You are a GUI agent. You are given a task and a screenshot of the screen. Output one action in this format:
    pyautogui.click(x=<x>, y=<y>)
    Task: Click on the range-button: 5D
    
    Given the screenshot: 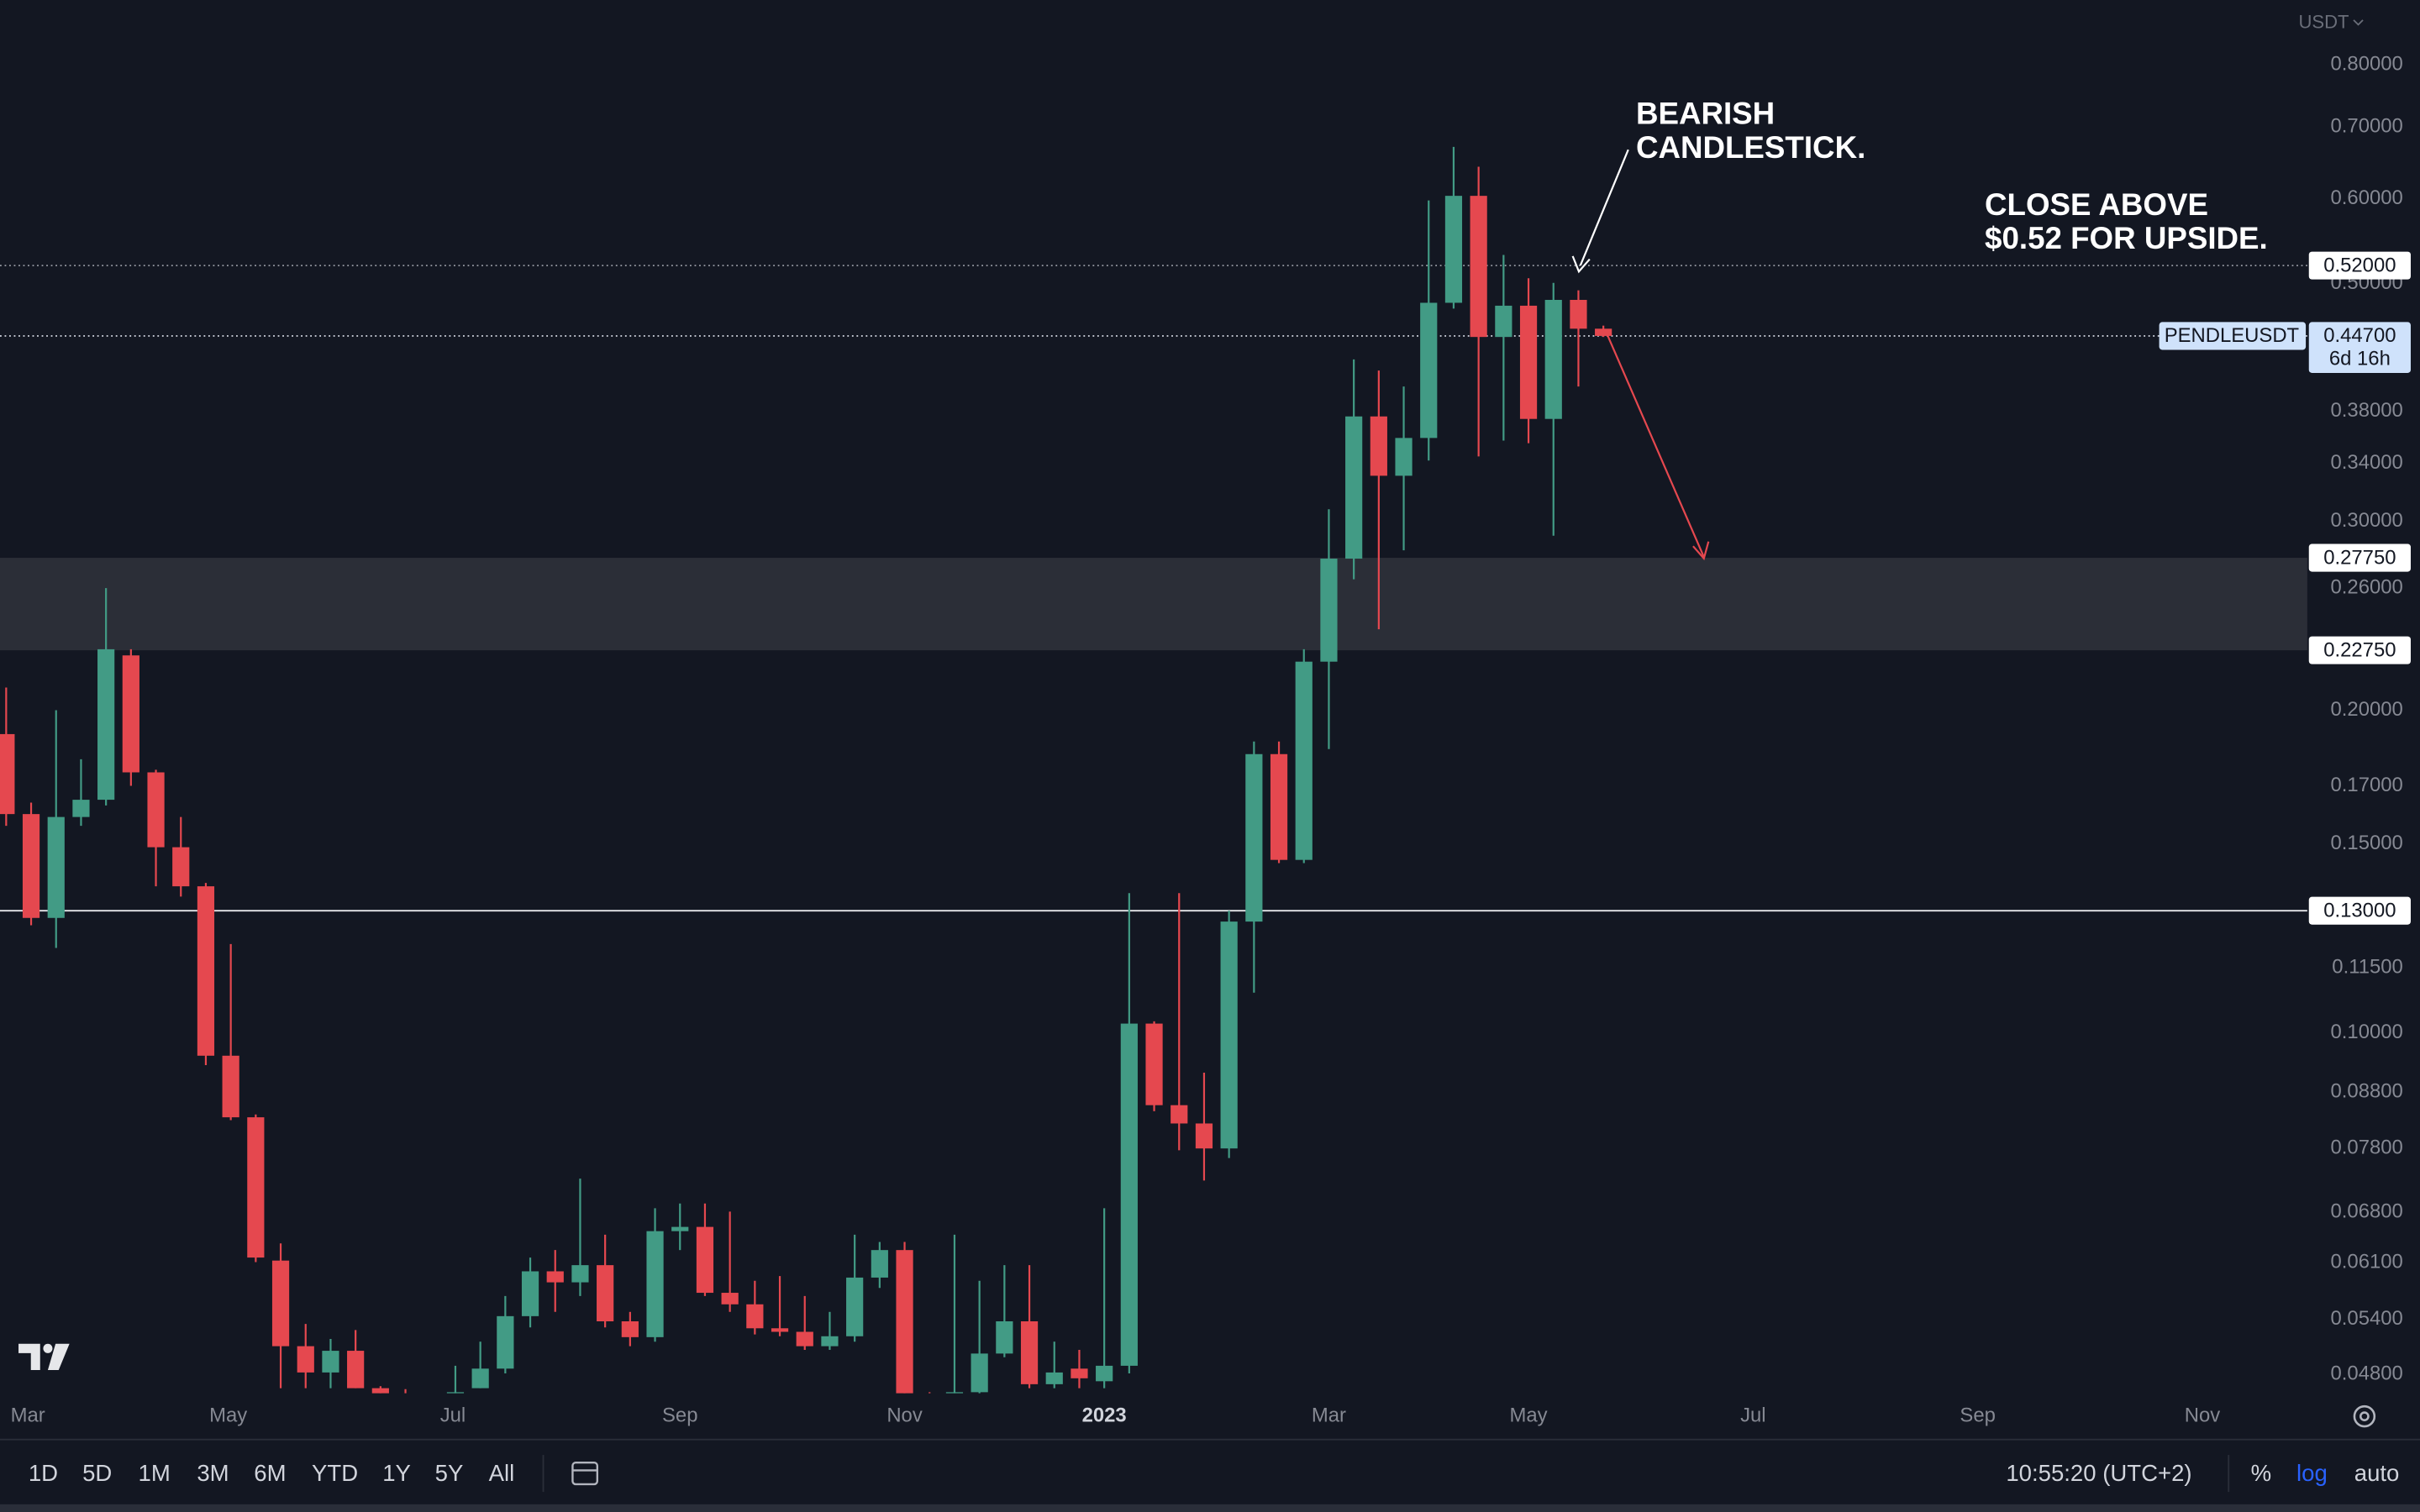 What is the action you would take?
    pyautogui.click(x=97, y=1473)
    